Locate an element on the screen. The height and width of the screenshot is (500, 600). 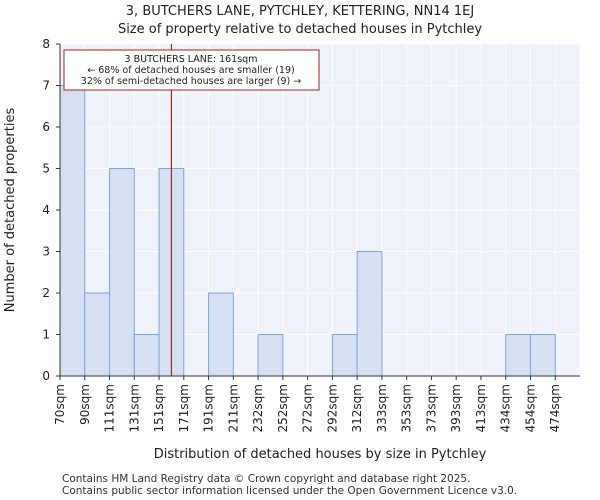
y-tick-label: 2 is located at coordinates (46, 293).